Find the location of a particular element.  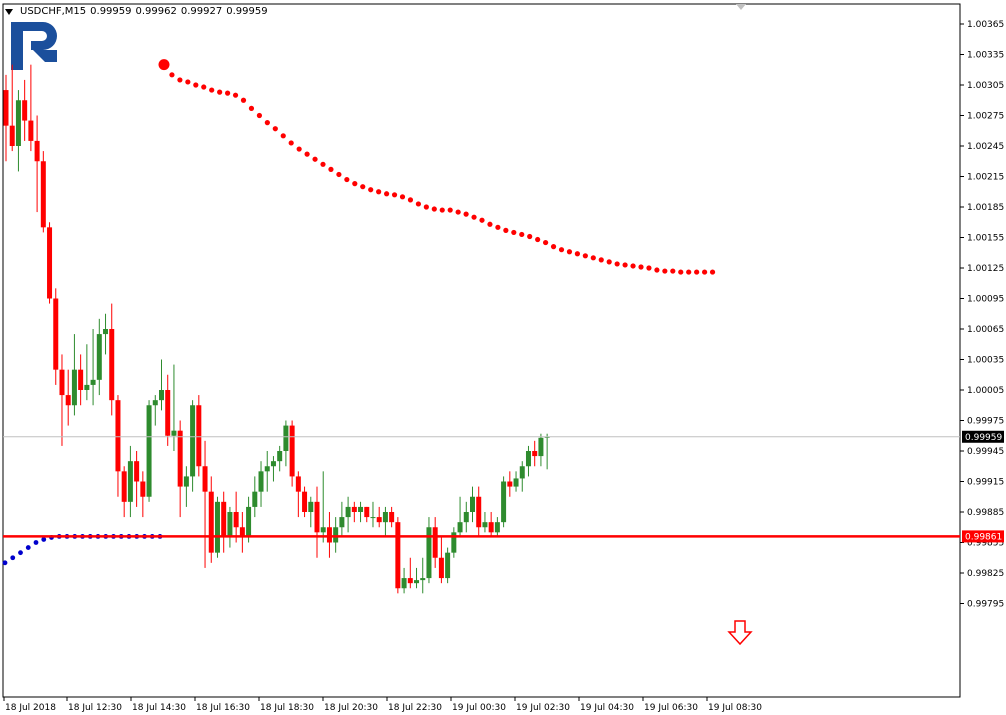

support-price-badge: 0.99861 is located at coordinates (983, 536).